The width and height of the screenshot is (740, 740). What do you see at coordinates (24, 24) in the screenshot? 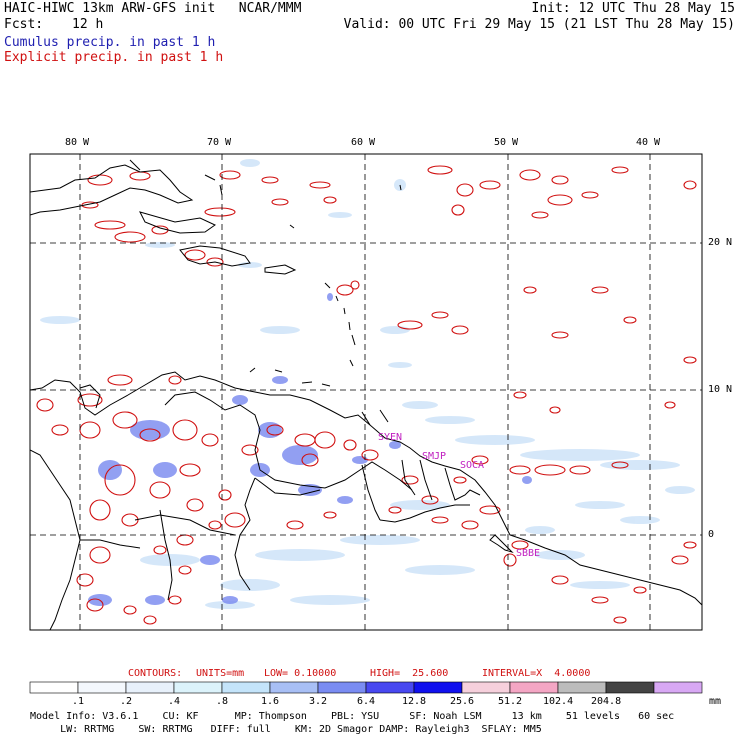
I see `forecast-label: Fcst:` at bounding box center [24, 24].